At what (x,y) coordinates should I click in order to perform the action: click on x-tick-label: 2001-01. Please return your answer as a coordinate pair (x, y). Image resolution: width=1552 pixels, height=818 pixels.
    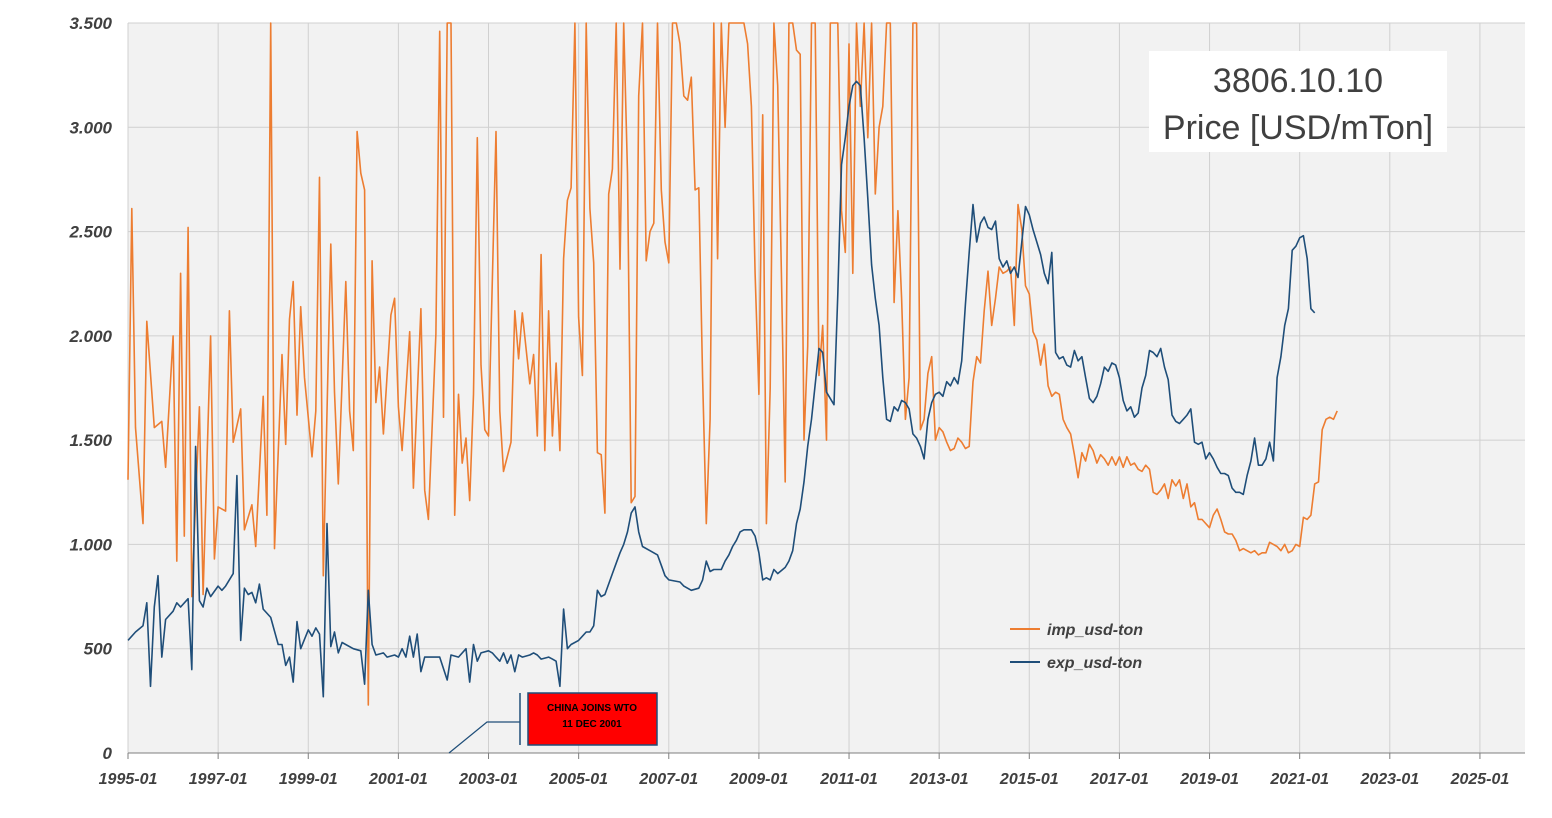
    Looking at the image, I should click on (398, 779).